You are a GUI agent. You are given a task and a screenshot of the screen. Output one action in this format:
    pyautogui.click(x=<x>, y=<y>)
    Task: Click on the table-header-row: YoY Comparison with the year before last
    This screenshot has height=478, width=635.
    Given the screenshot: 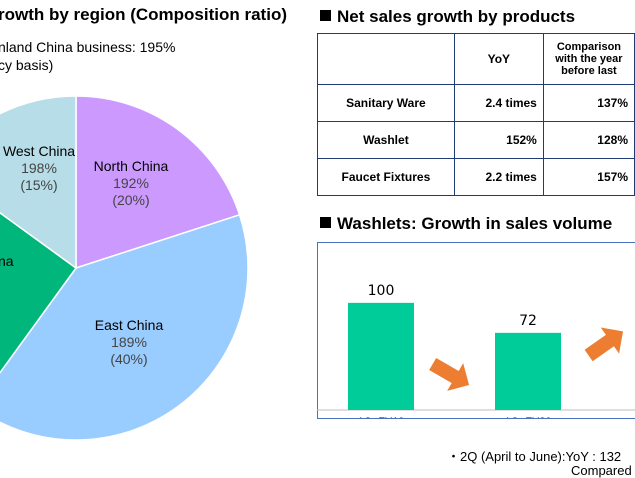 What is the action you would take?
    pyautogui.click(x=476, y=59)
    